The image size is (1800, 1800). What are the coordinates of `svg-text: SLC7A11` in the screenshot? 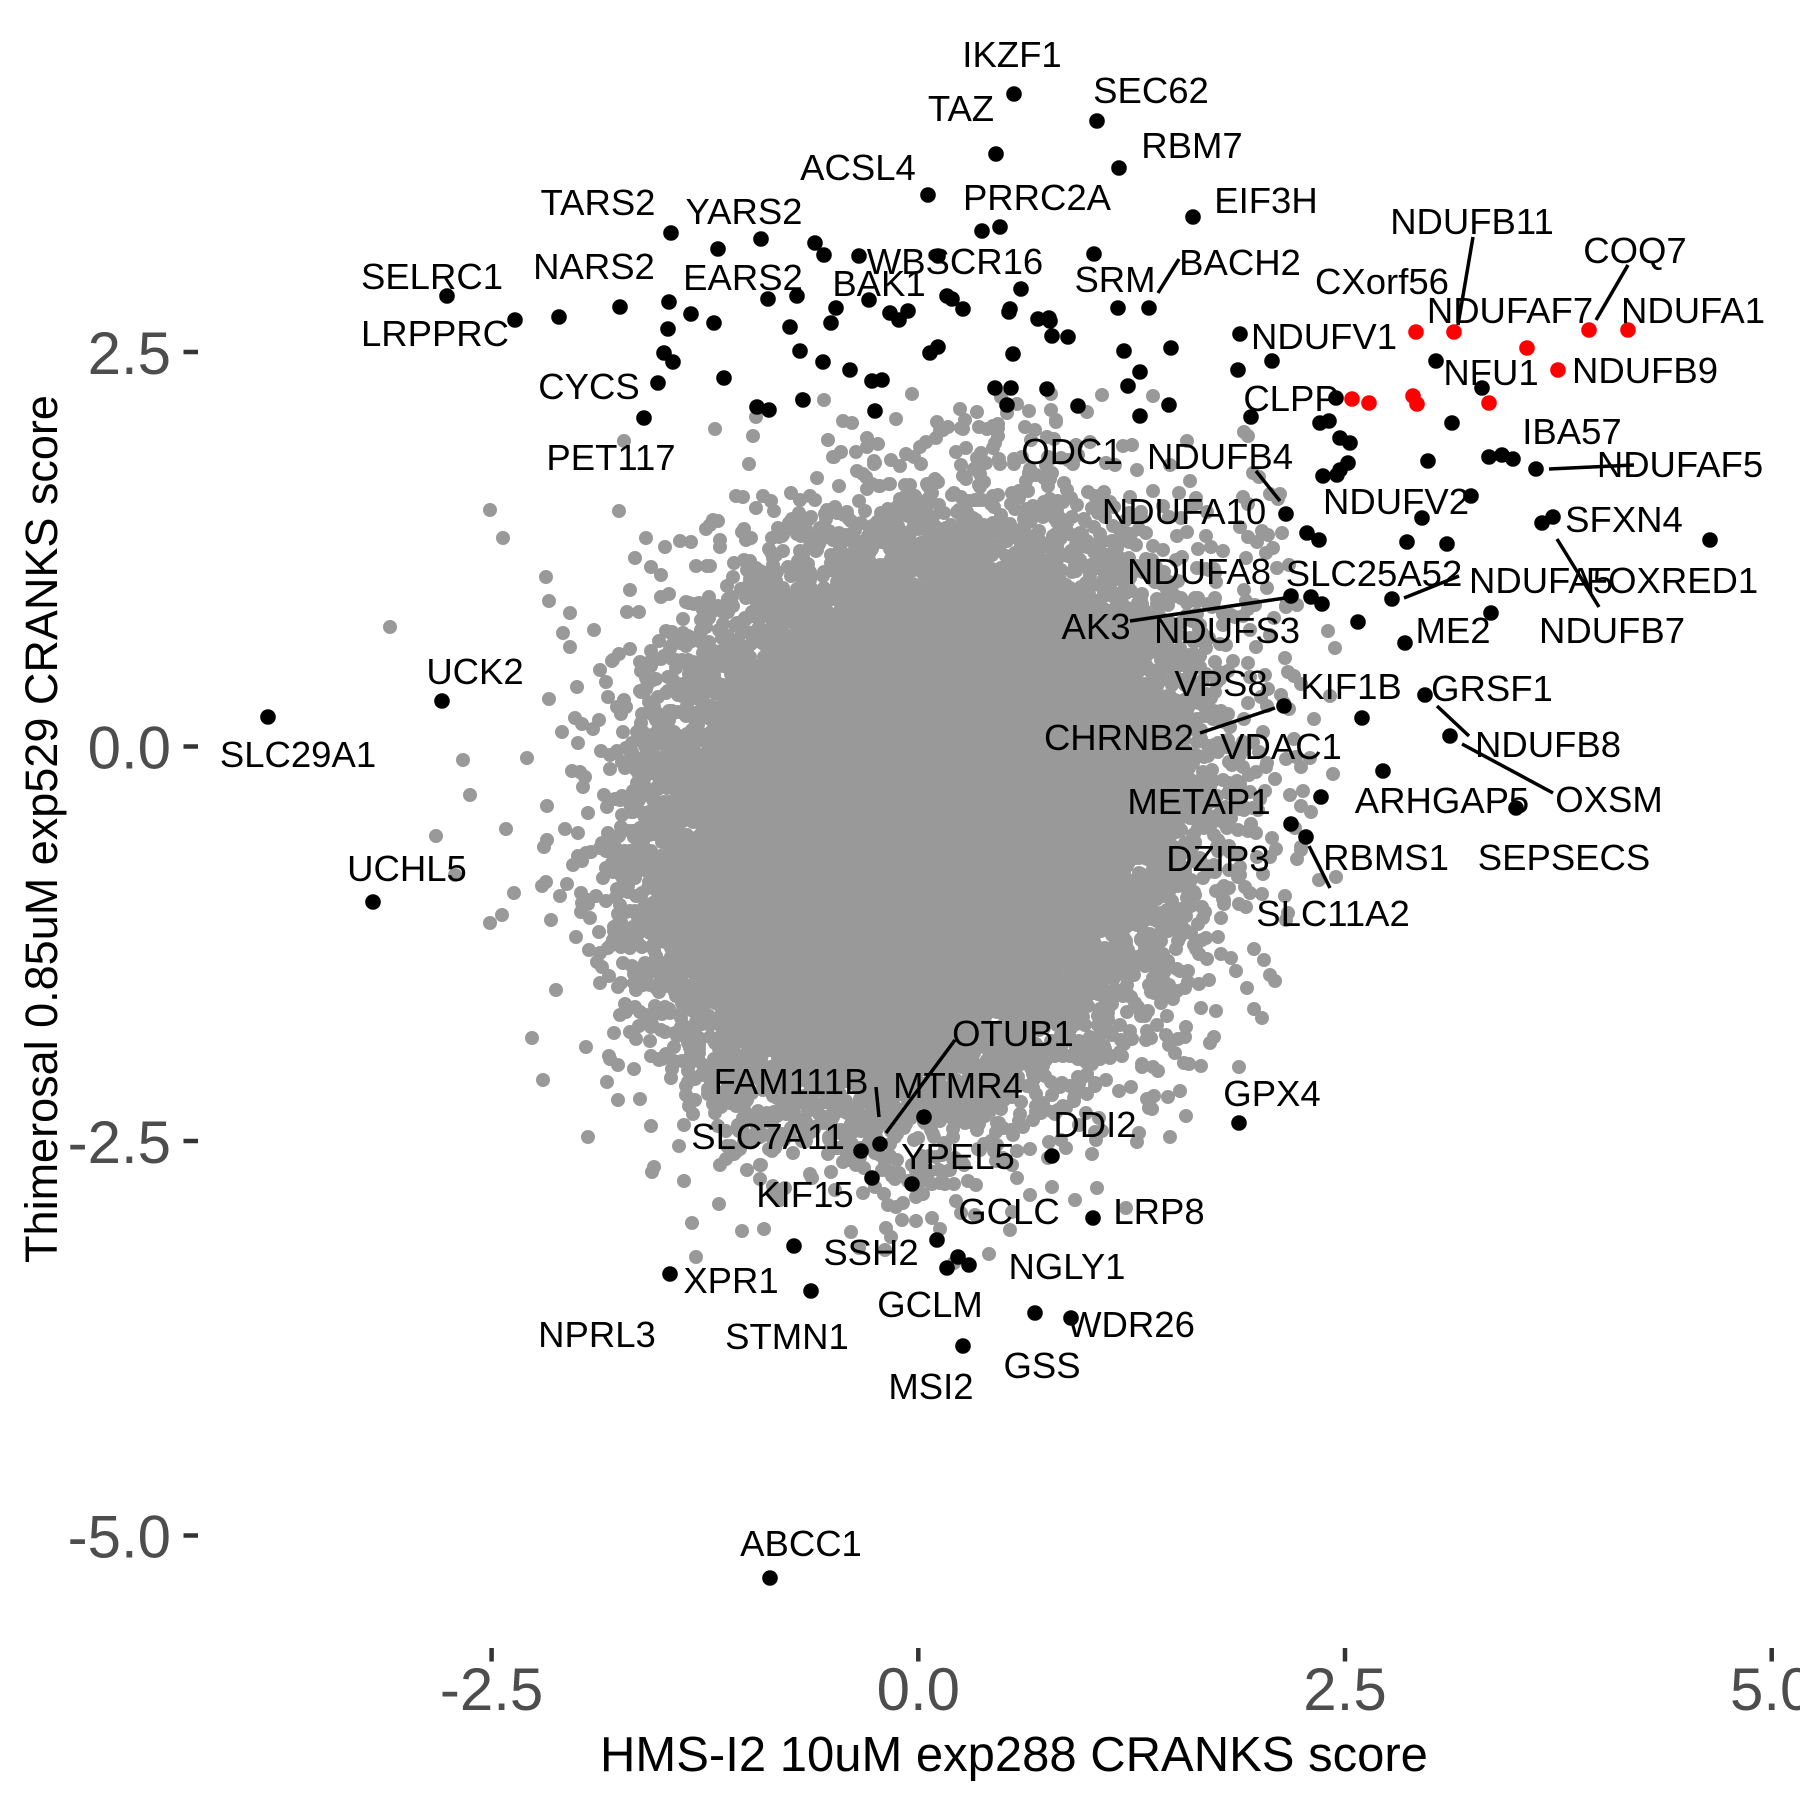 It's located at (768, 1136).